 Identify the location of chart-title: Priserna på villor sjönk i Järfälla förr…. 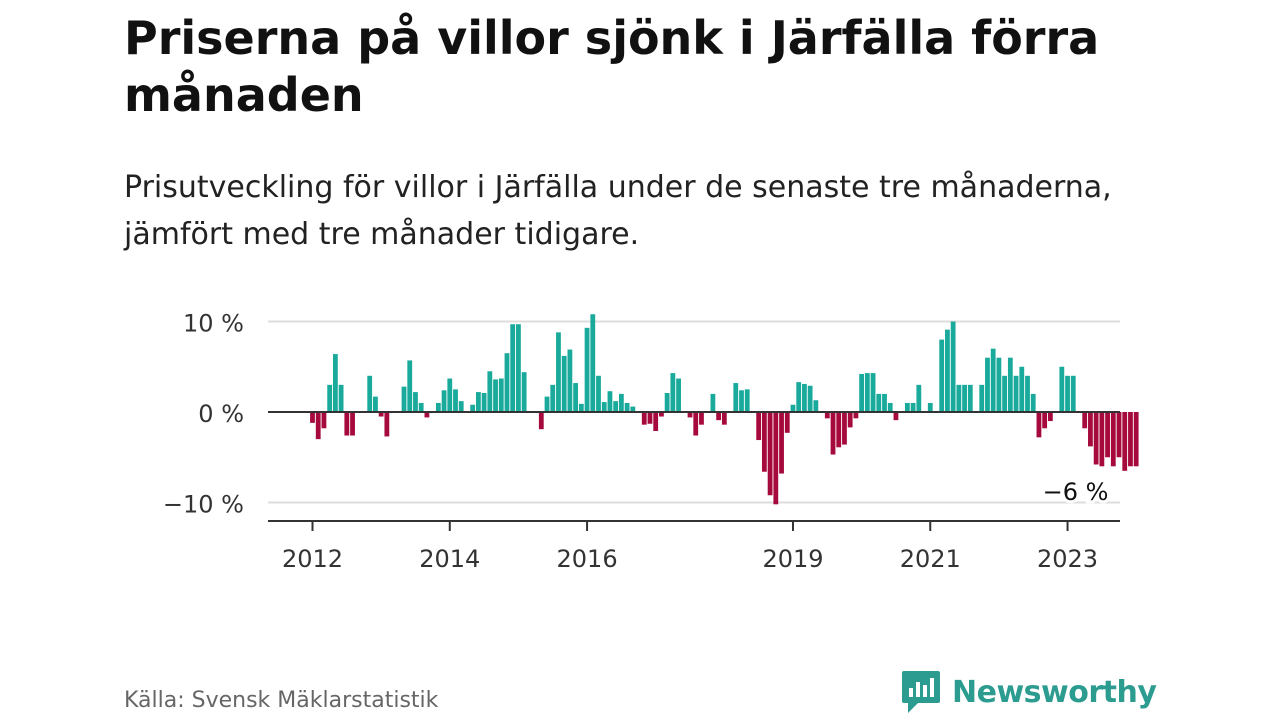
(612, 66).